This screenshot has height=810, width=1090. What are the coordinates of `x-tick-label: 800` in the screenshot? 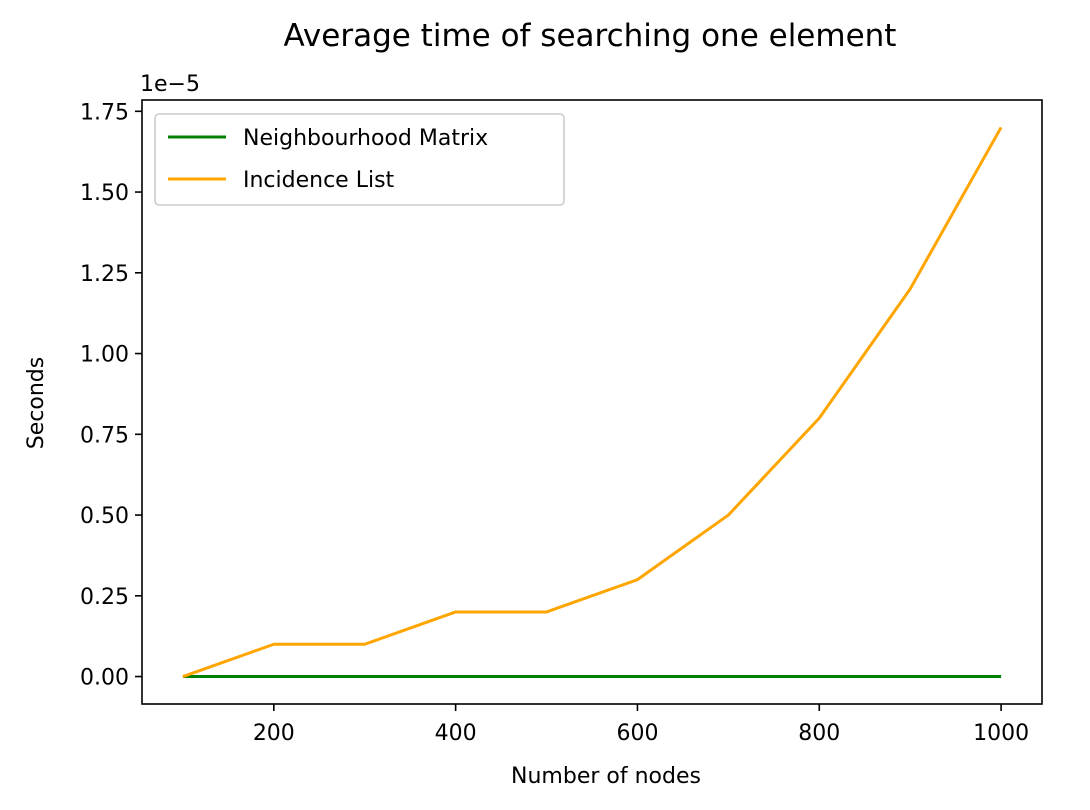 It's located at (819, 733).